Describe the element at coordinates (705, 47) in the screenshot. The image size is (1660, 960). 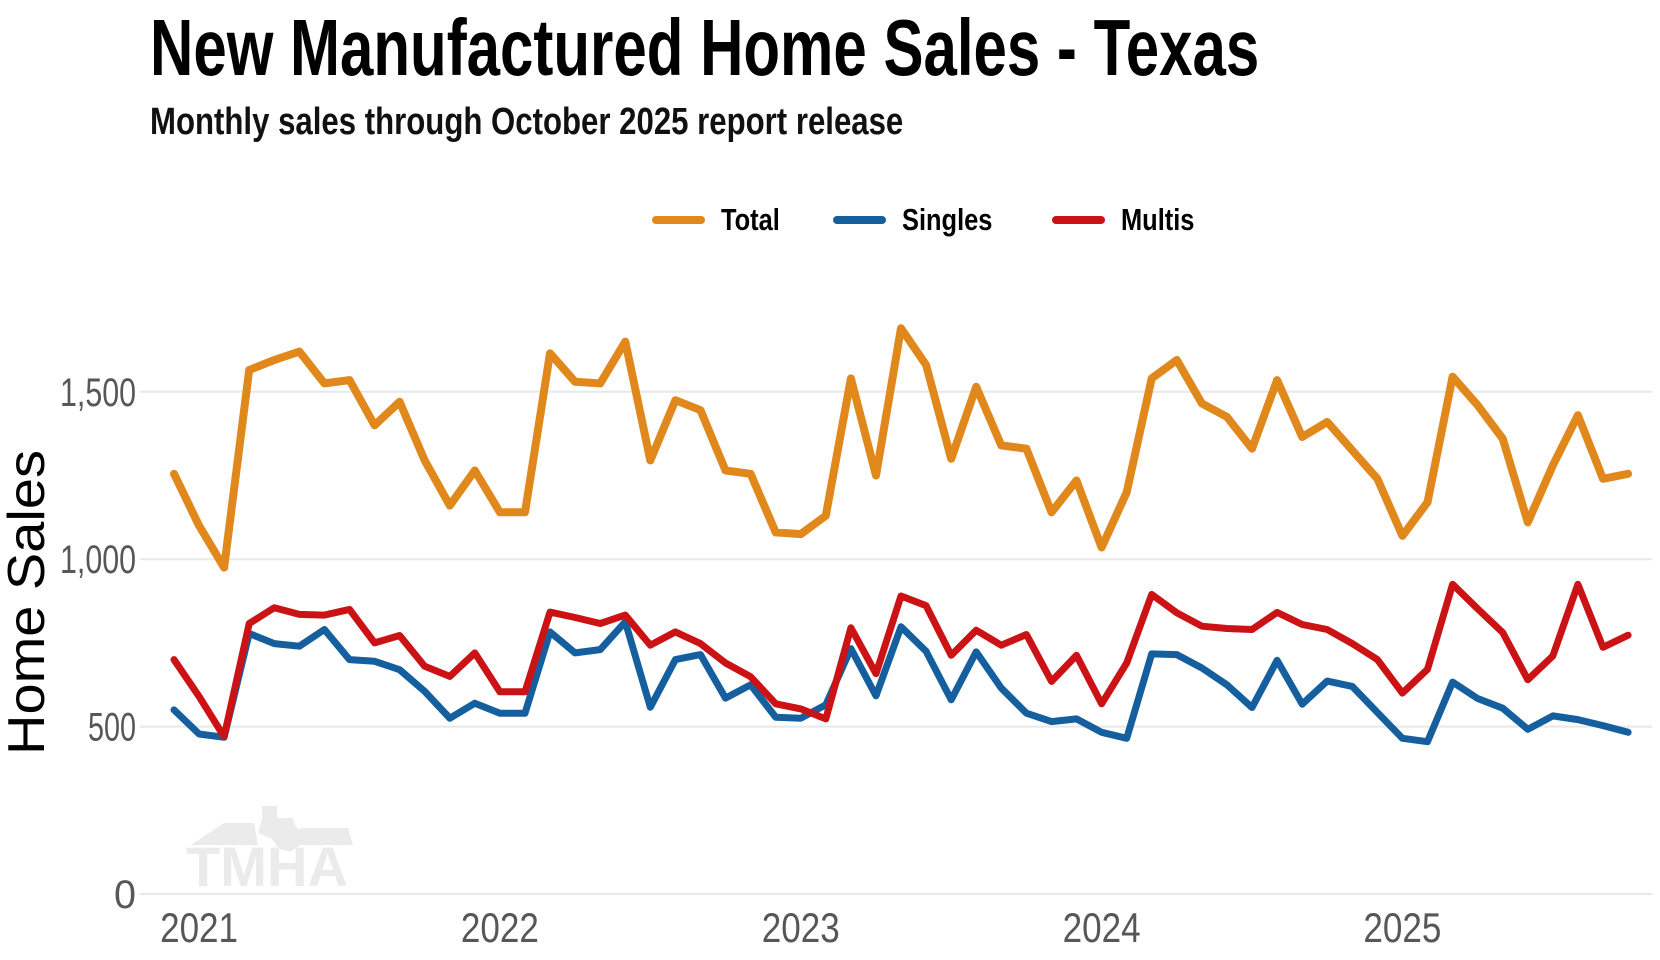
I see `chart-title-text: New Manufactured Home Sales - Texas` at that location.